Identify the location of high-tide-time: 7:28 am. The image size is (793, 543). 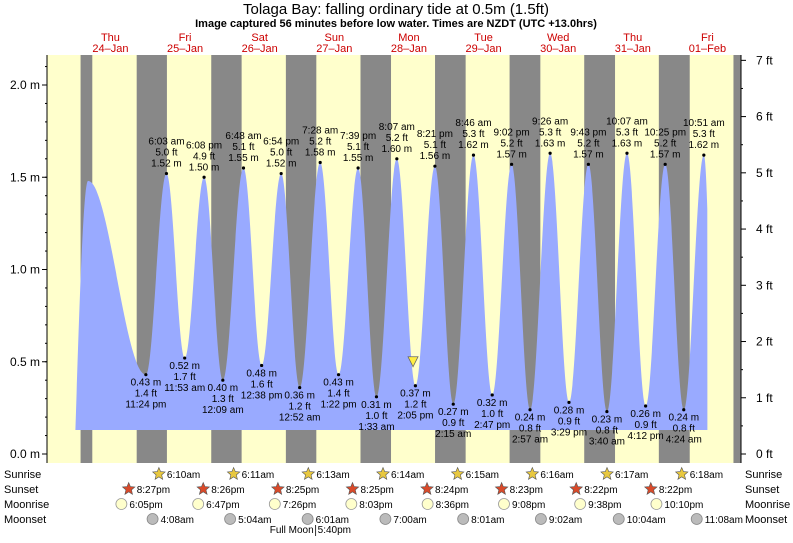
(320, 130).